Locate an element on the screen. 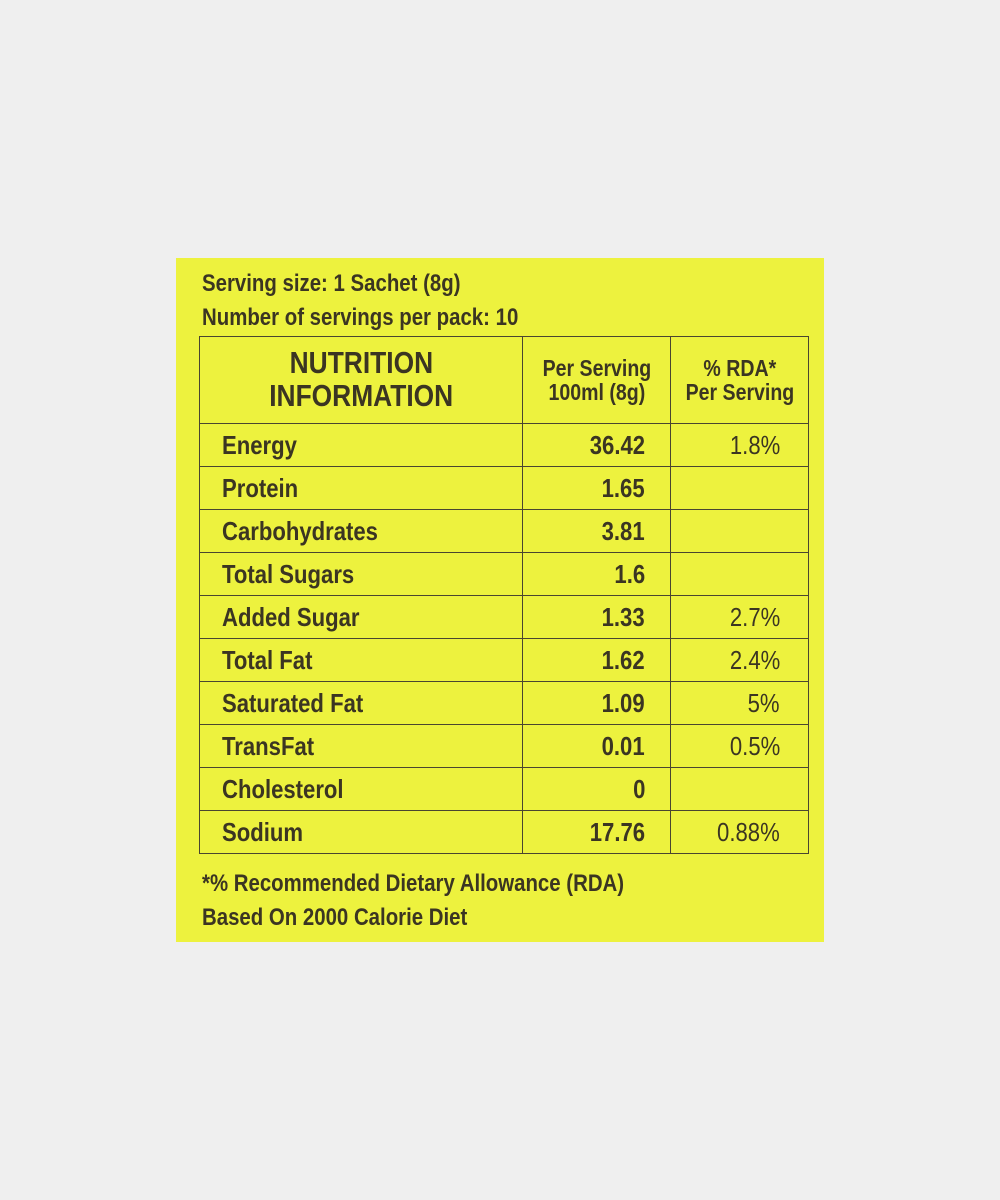  nutrient-name-cell: Total Sugars is located at coordinates (361, 574).